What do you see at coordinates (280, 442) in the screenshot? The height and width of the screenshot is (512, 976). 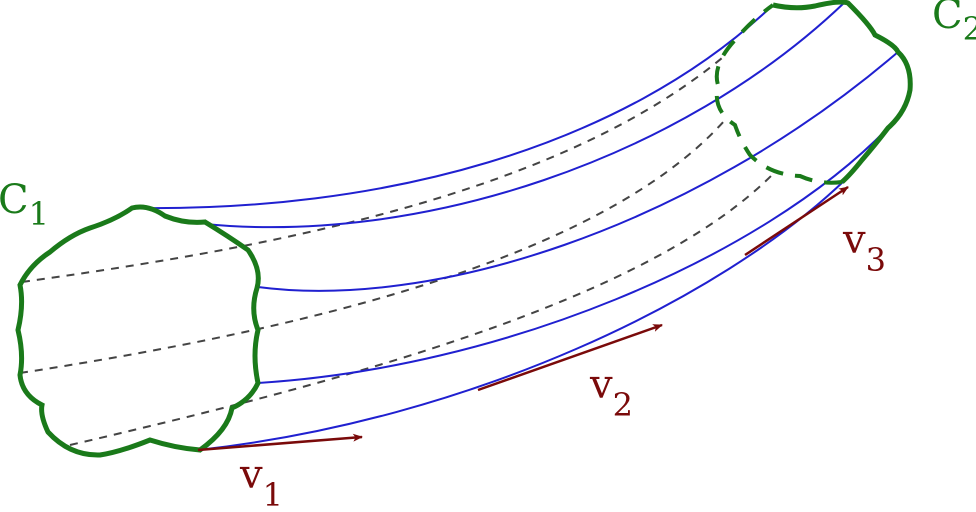 I see `vector-v1-arrow` at bounding box center [280, 442].